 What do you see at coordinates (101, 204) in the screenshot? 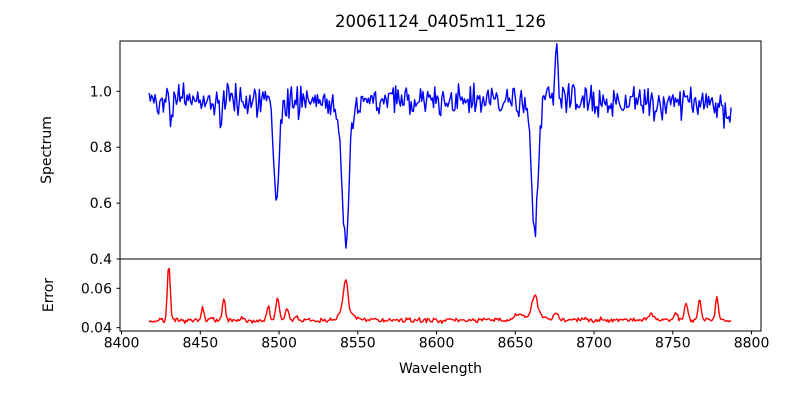
I see `y-tick-label: 0.6` at bounding box center [101, 204].